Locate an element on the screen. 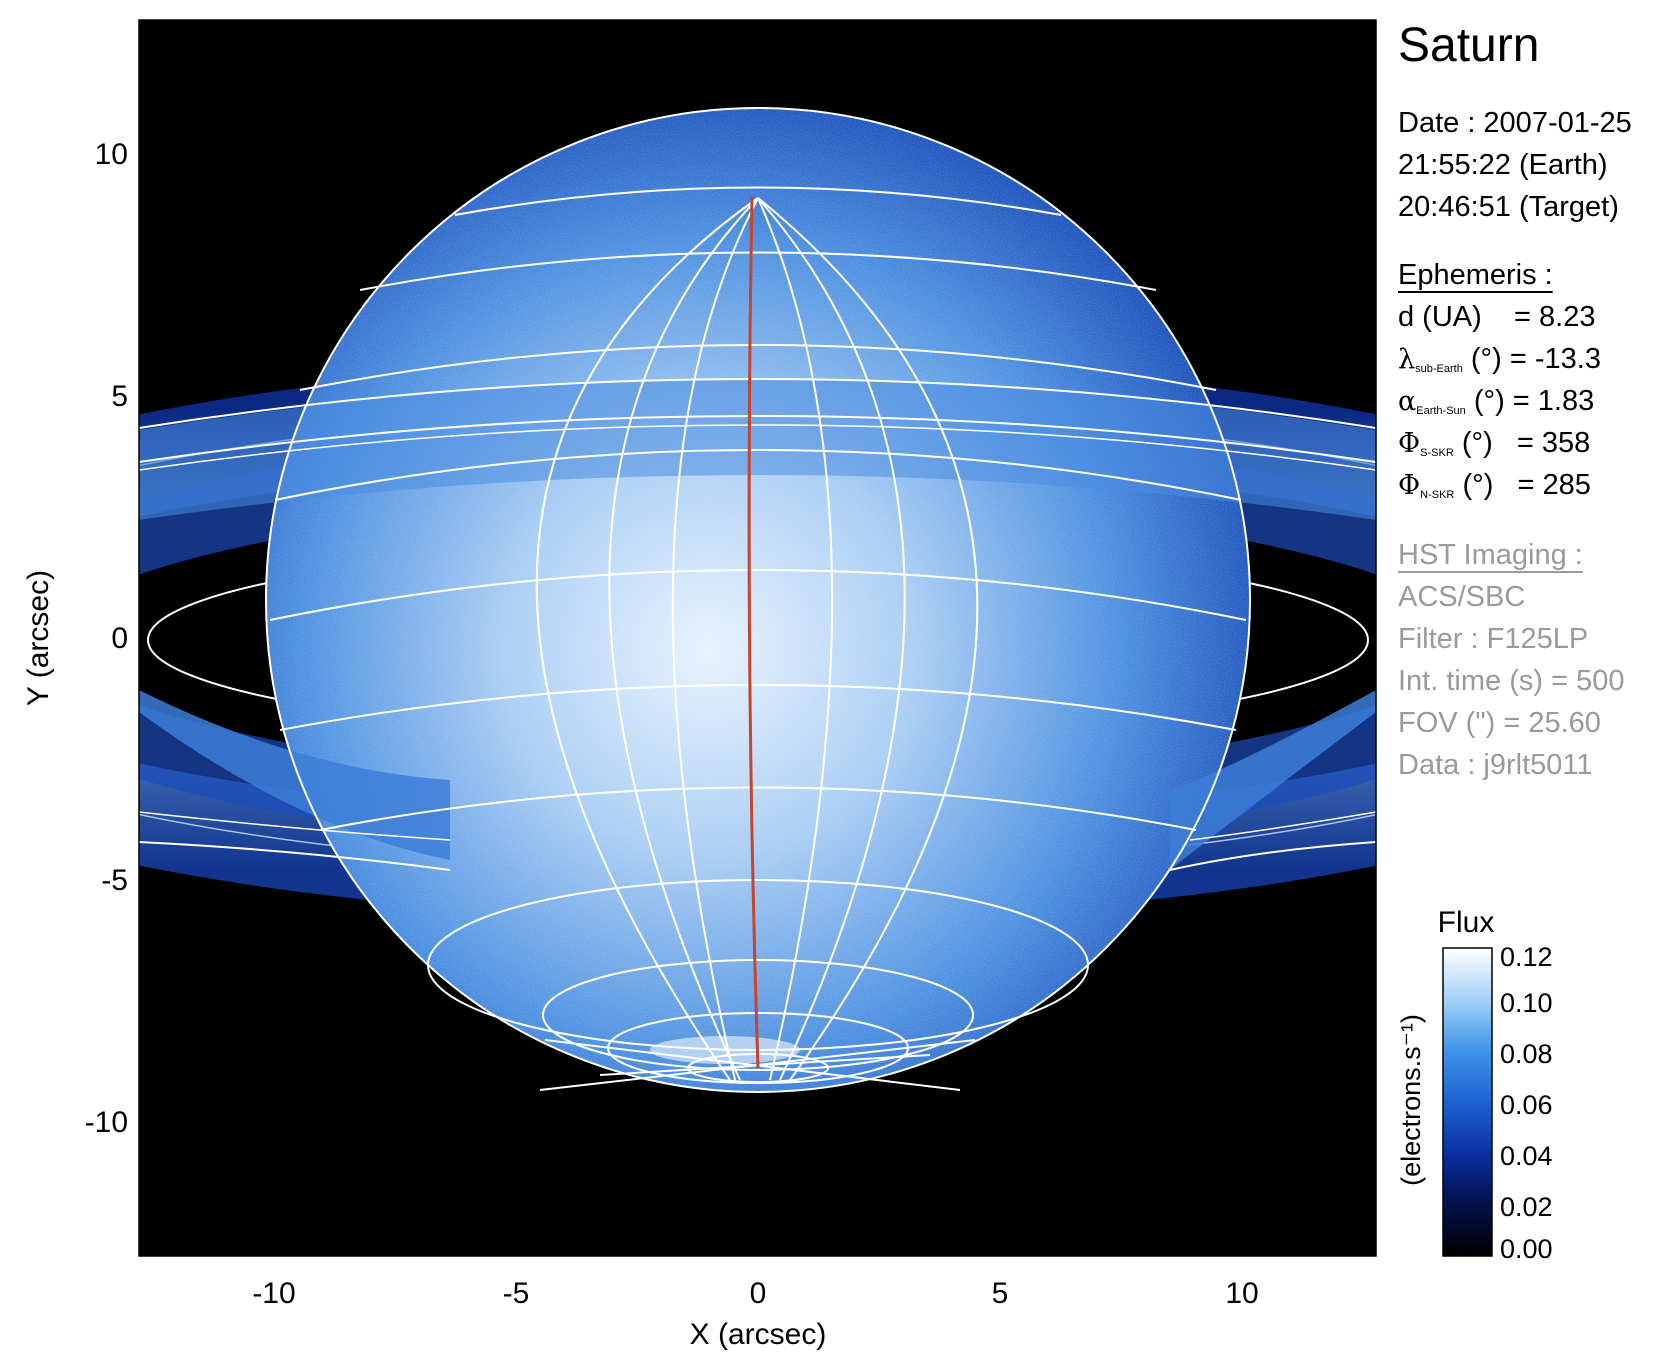 Image resolution: width=1676 pixels, height=1367 pixels. alpha-value: (°) = 1.83 is located at coordinates (1534, 401).